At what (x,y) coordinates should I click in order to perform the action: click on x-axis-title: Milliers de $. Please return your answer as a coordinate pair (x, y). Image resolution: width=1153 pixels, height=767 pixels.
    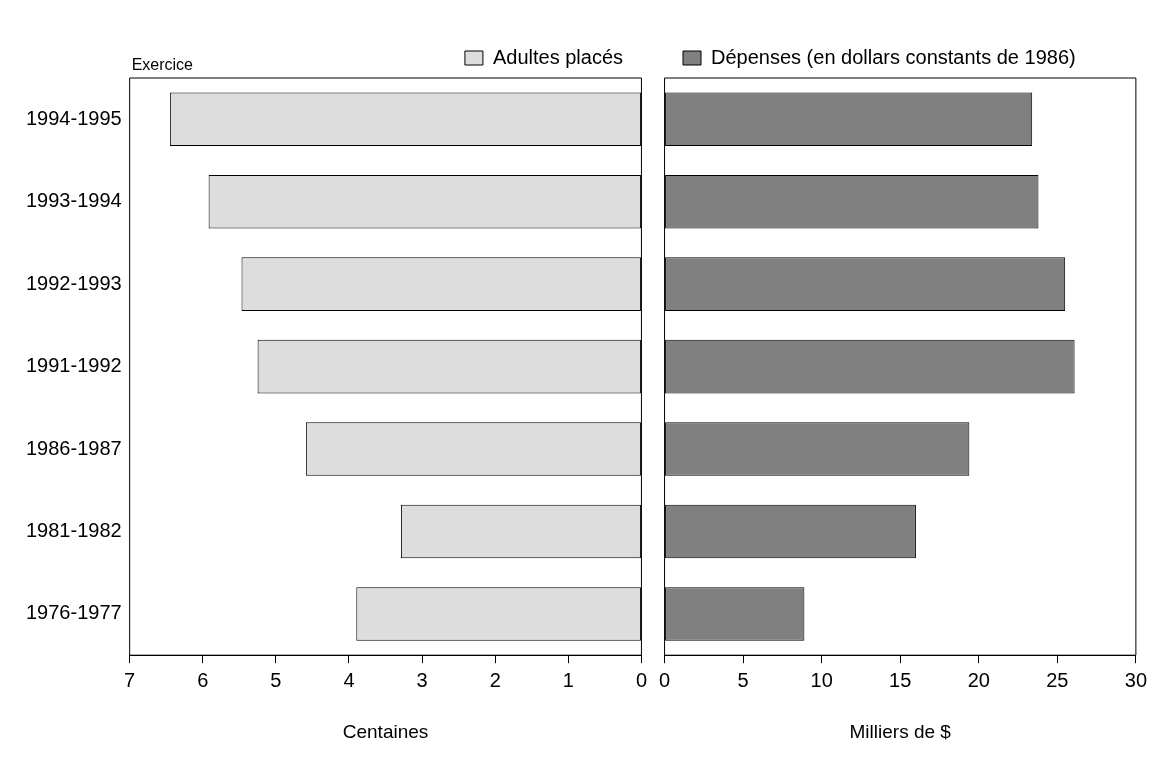
    Looking at the image, I should click on (900, 731).